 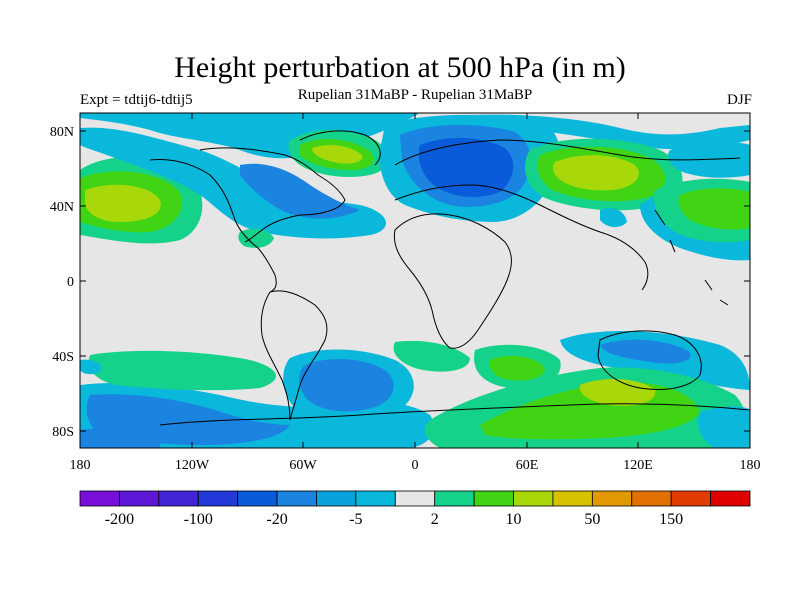 I want to click on south-atlantic-blue-core, so click(x=346, y=385).